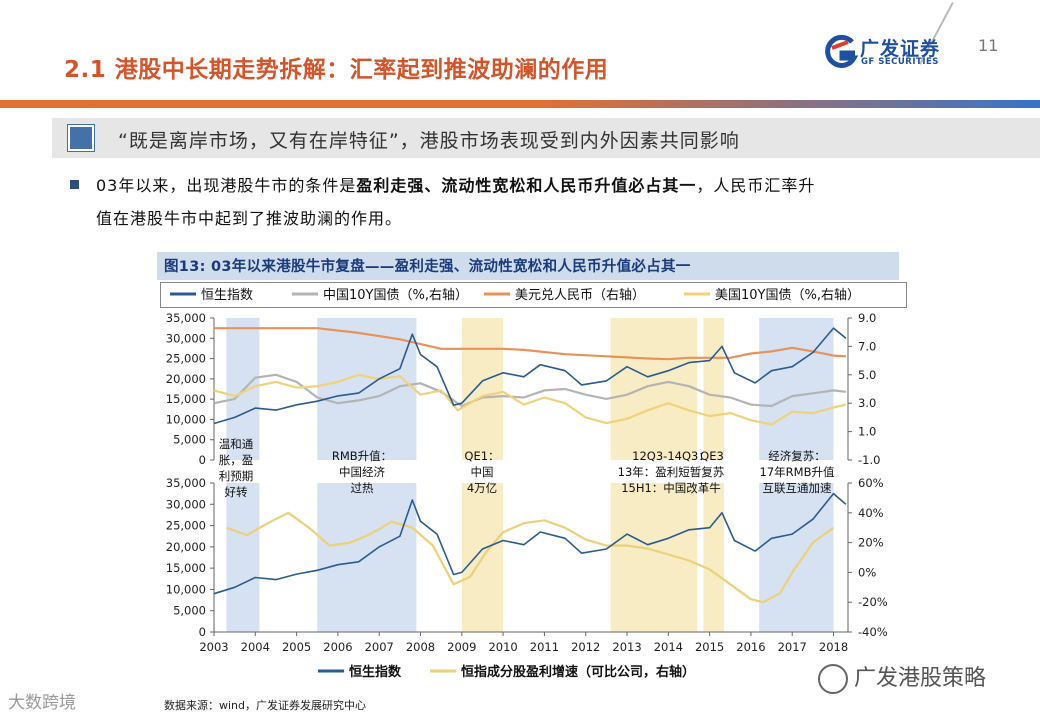 This screenshot has width=1040, height=720. I want to click on banner-square-icon, so click(81, 138).